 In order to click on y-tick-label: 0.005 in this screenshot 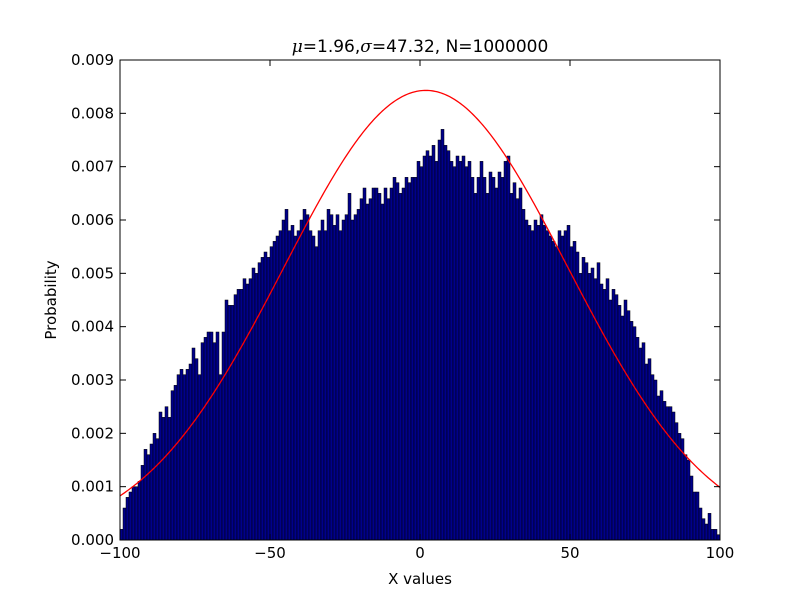, I will do `click(92, 273)`.